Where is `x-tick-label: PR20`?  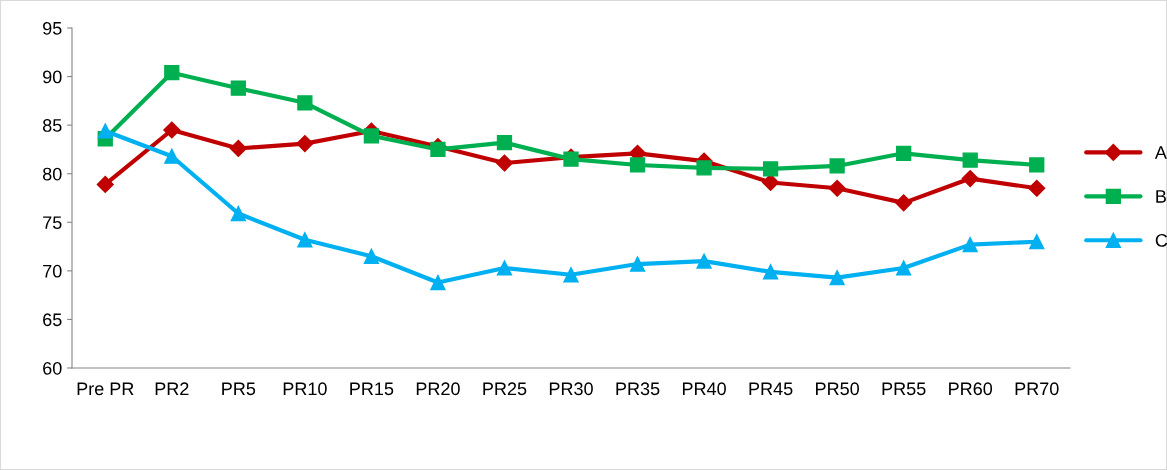 x-tick-label: PR20 is located at coordinates (438, 389).